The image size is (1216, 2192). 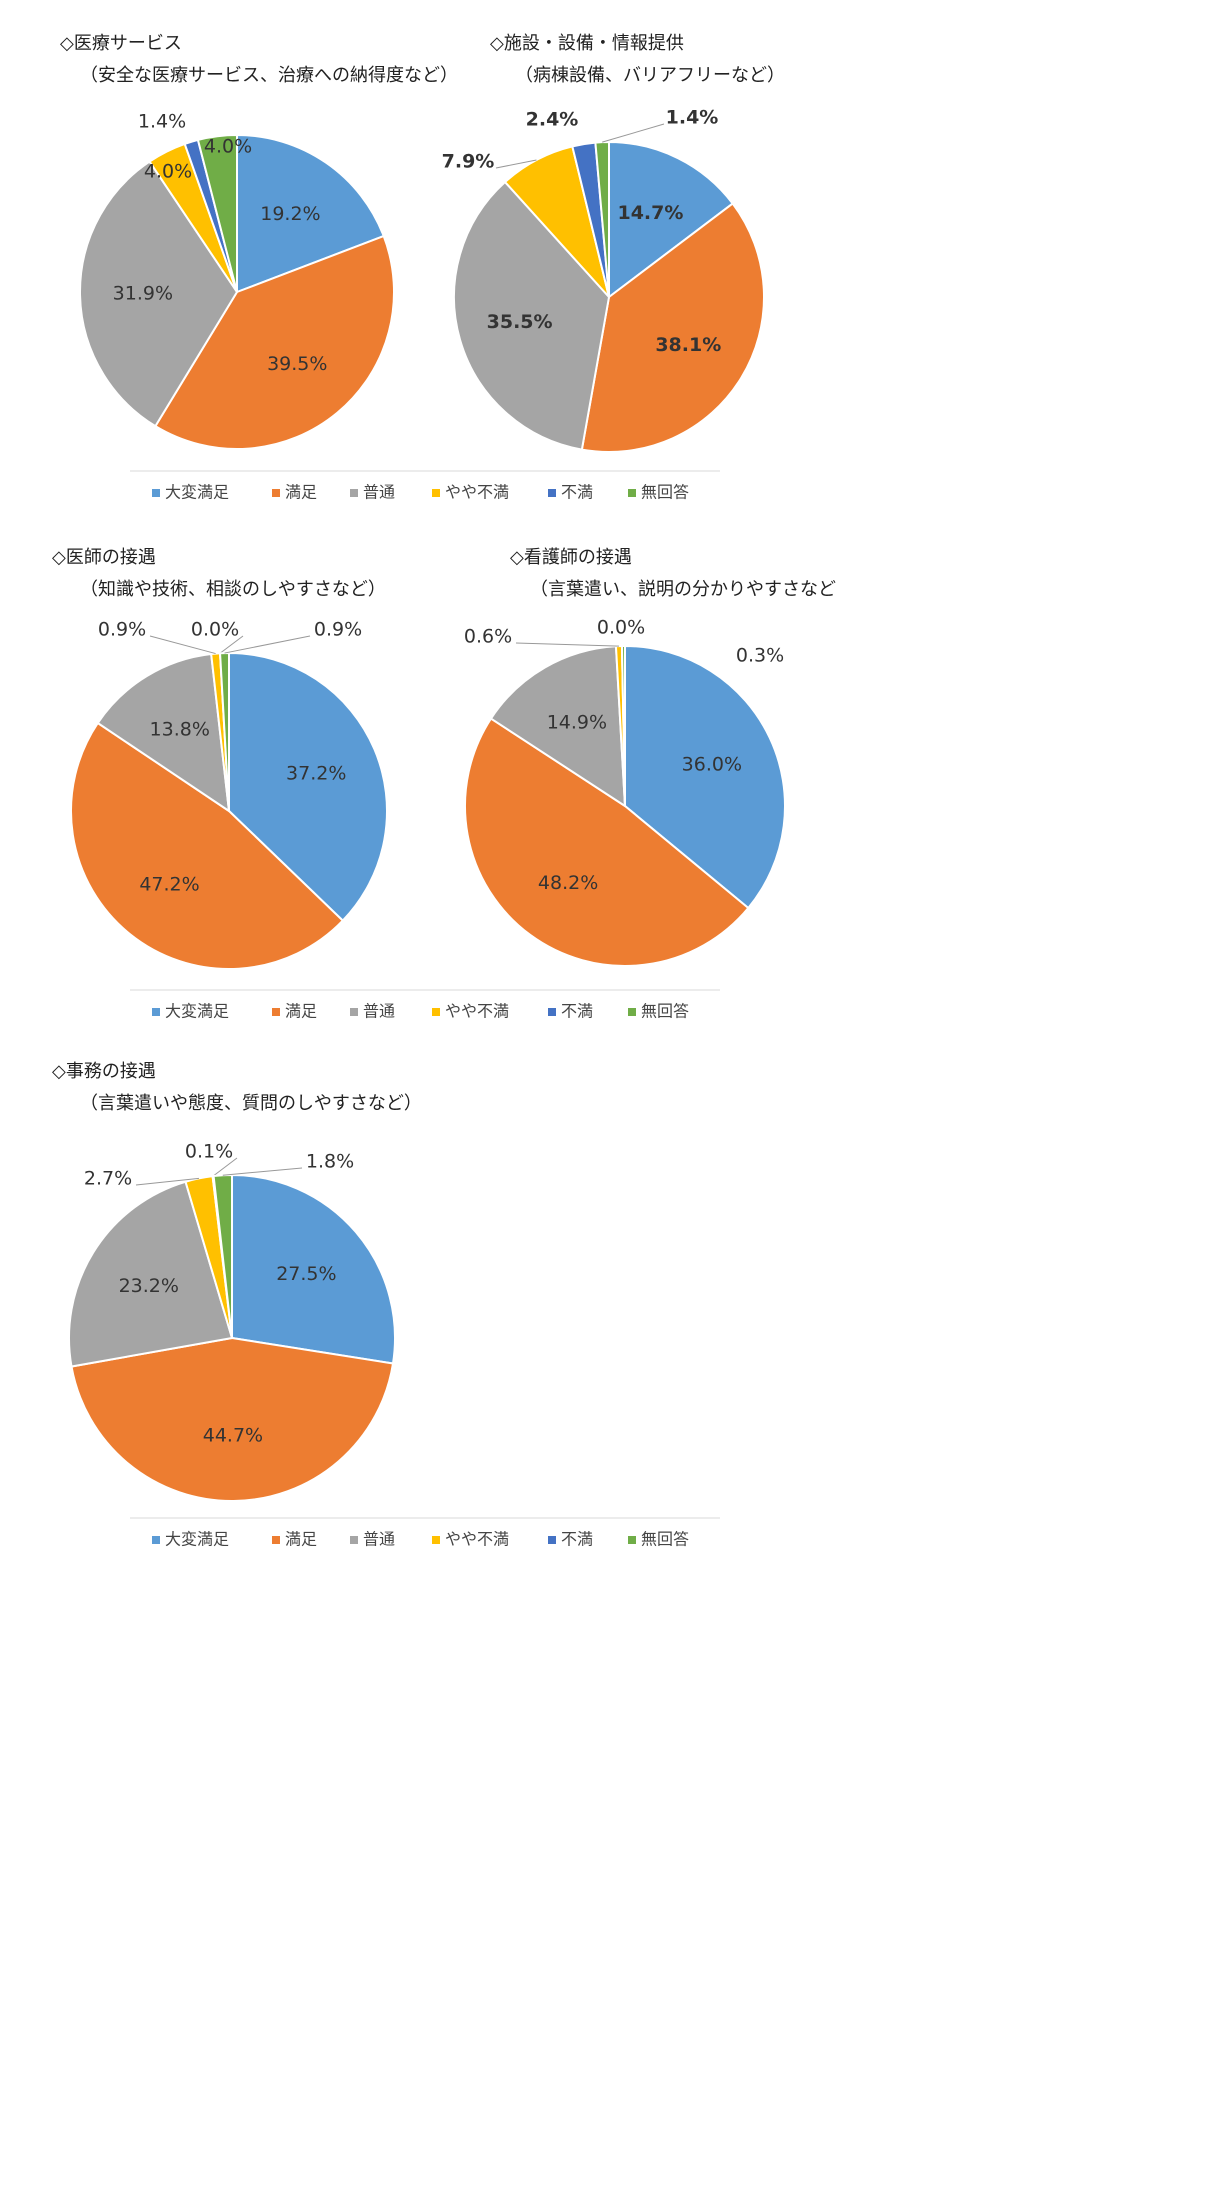 What do you see at coordinates (143, 294) in the screenshot?
I see `value-label: 31.9%` at bounding box center [143, 294].